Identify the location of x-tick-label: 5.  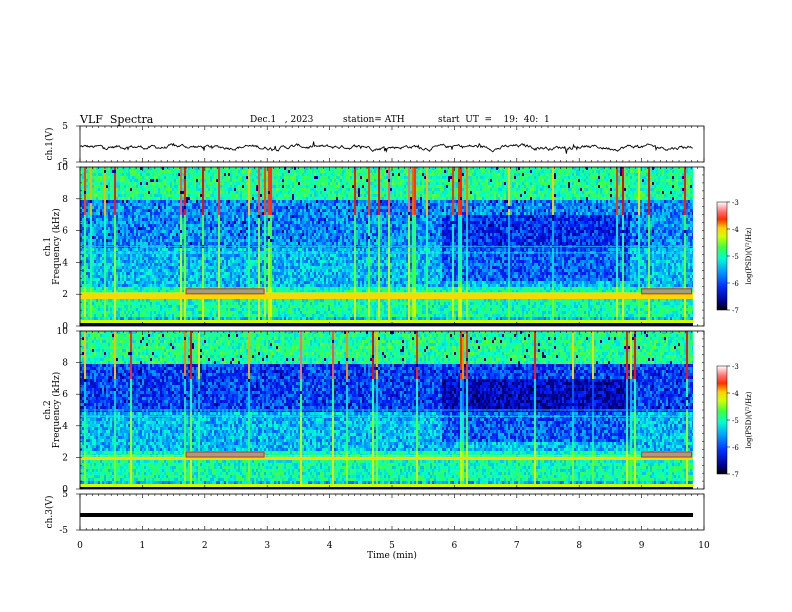
(392, 546).